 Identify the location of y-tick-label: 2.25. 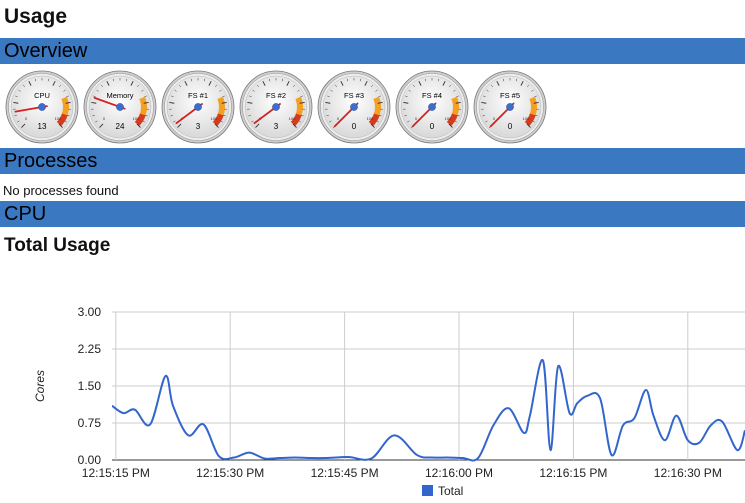
(90, 349).